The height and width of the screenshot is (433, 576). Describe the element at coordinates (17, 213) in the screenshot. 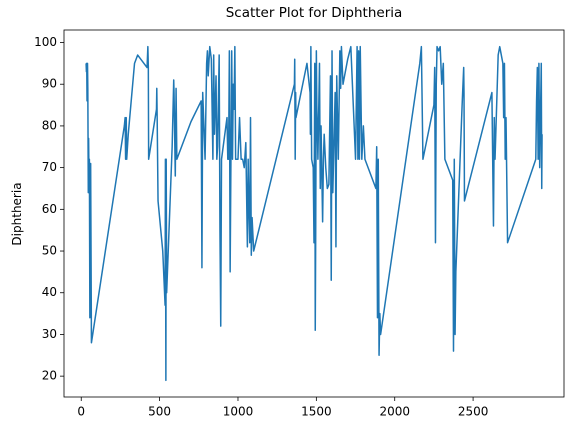

I see `y-axis-label: Diphtheria` at that location.